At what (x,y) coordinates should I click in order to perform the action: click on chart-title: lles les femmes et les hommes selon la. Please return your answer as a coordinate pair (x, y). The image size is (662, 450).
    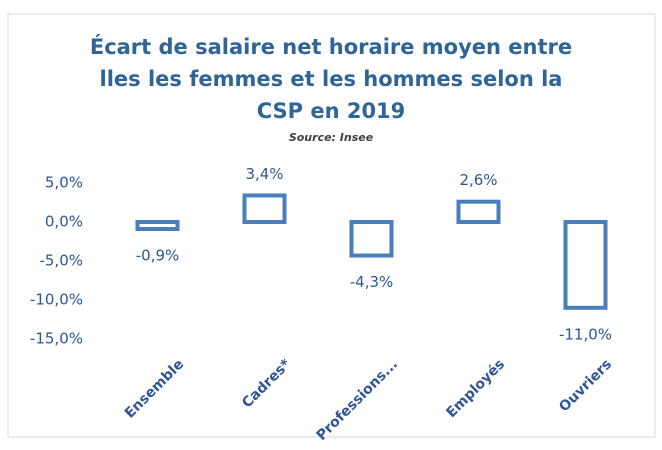
    Looking at the image, I should click on (331, 79).